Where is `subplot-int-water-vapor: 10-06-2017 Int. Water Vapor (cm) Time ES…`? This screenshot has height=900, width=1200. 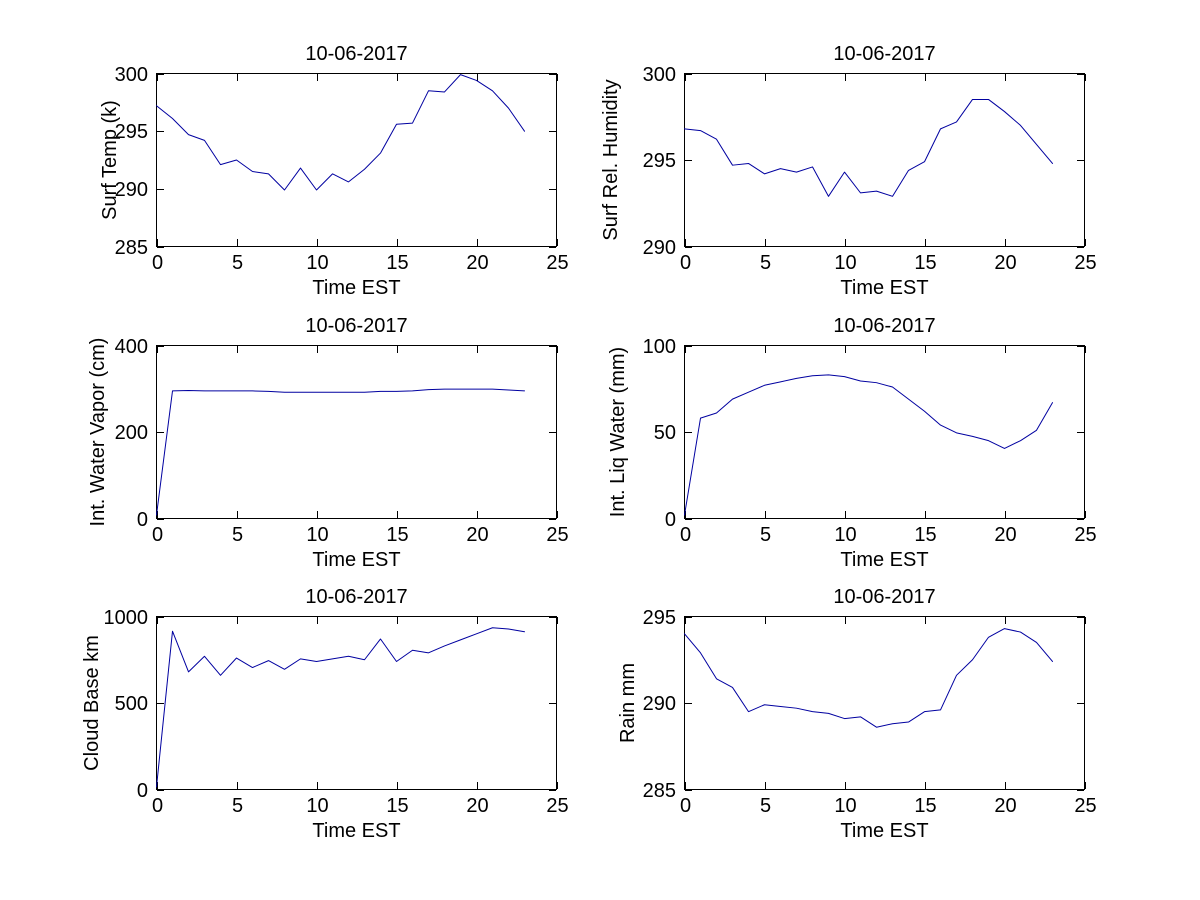
subplot-int-water-vapor: 10-06-2017 Int. Water Vapor (cm) Time ES… is located at coordinates (328, 443).